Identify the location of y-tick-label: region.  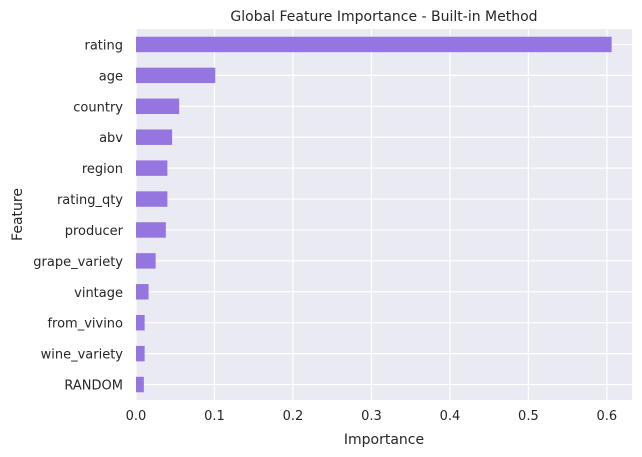
(102, 169).